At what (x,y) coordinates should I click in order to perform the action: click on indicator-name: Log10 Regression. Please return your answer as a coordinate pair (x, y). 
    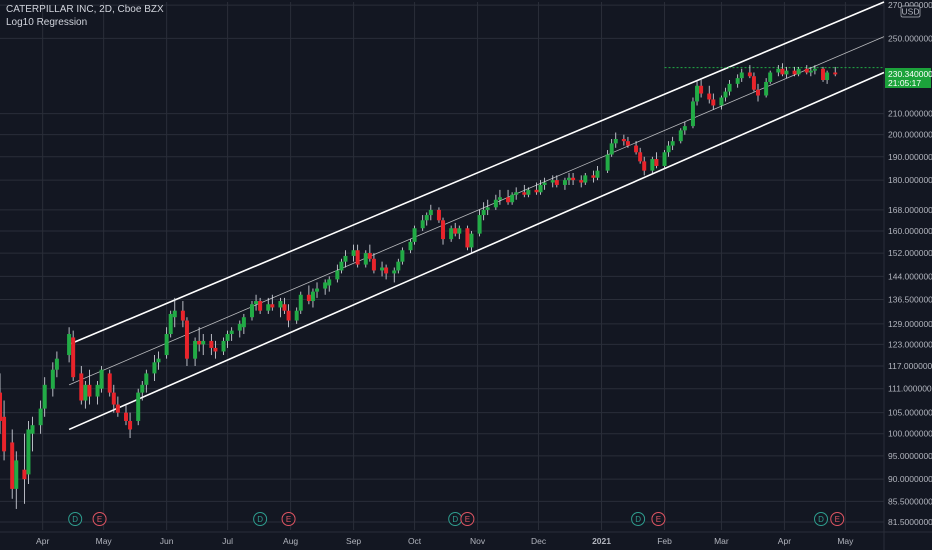
    Looking at the image, I should click on (47, 22).